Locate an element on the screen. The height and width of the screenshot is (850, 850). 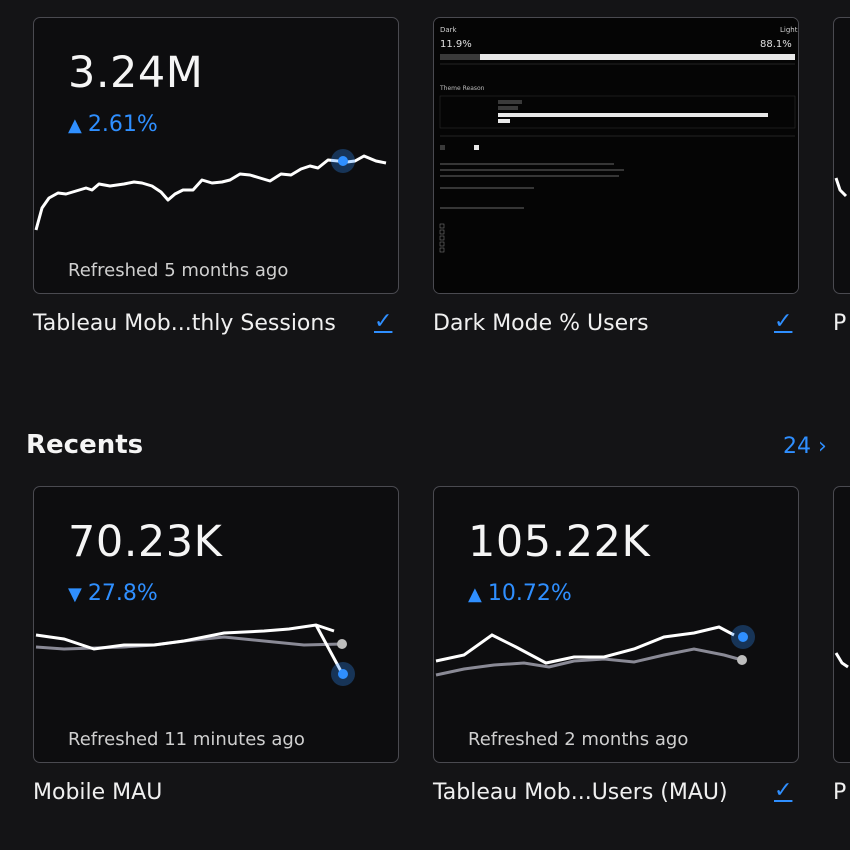
svg-text: Light is located at coordinates (789, 30).